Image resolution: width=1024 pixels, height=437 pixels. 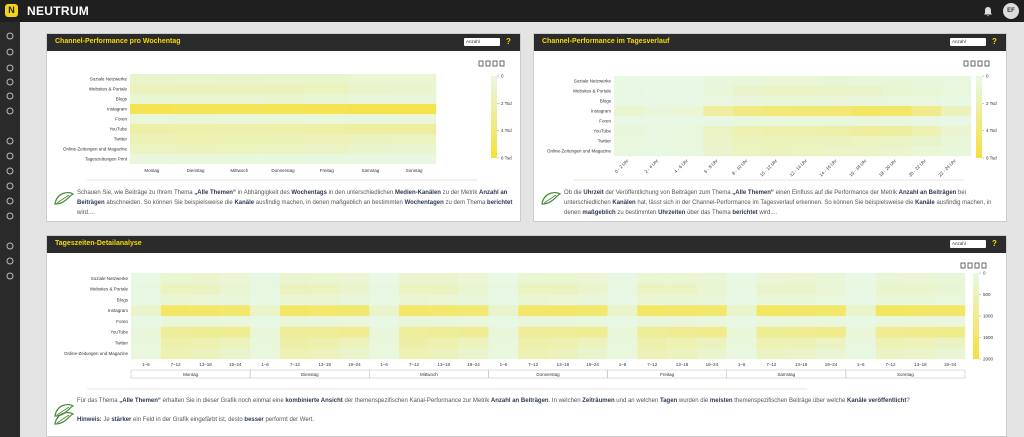 What do you see at coordinates (58, 11) in the screenshot?
I see `brand: NEUTRUM` at bounding box center [58, 11].